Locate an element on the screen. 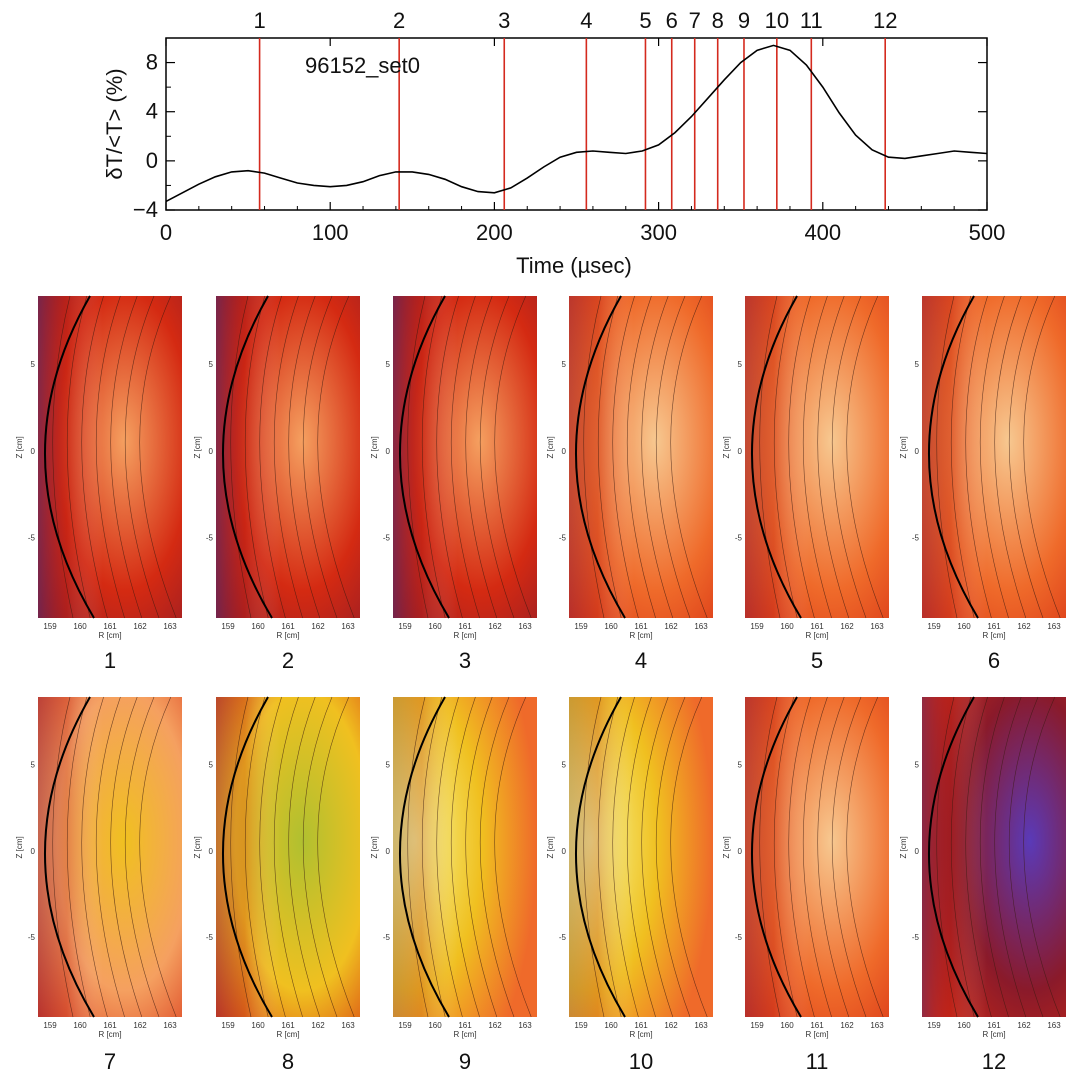 The width and height of the screenshot is (1067, 1080). panel-number-6: 6 is located at coordinates (994, 660).